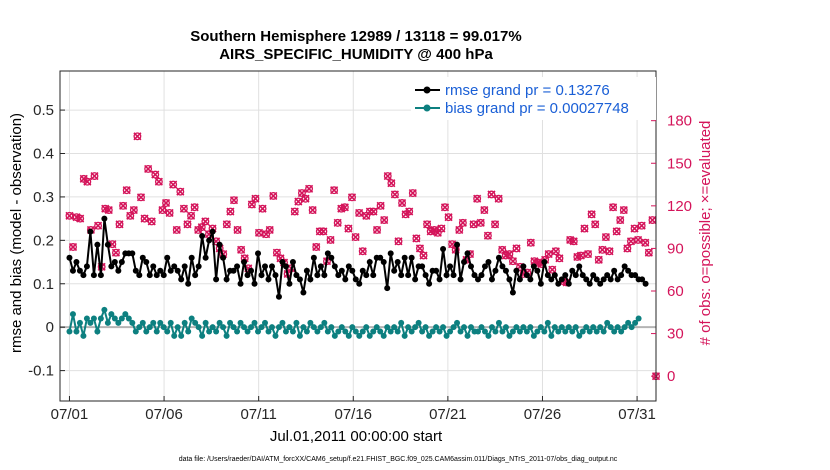 The image size is (830, 470). Describe the element at coordinates (675, 291) in the screenshot. I see `y2-tick-label: 60` at that location.